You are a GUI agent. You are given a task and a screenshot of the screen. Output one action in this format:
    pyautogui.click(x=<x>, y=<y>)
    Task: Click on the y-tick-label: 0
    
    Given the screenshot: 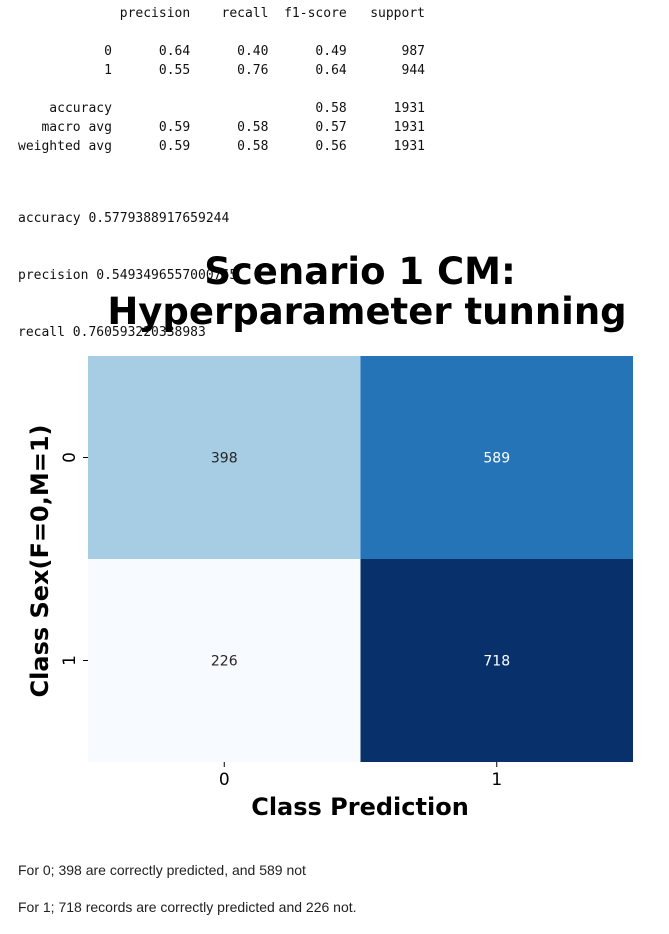 What is the action you would take?
    pyautogui.click(x=70, y=457)
    